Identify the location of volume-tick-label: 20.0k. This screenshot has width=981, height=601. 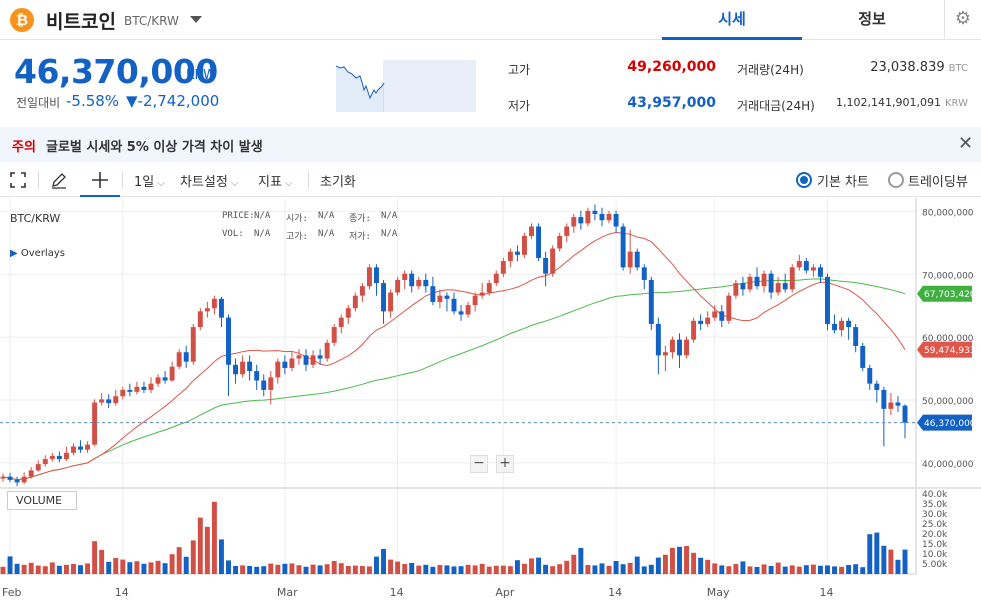
(935, 535).